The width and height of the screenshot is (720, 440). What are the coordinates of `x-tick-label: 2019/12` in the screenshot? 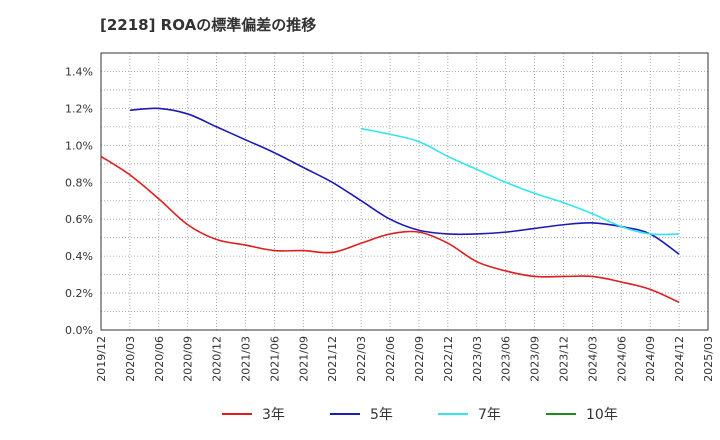 It's located at (101, 359).